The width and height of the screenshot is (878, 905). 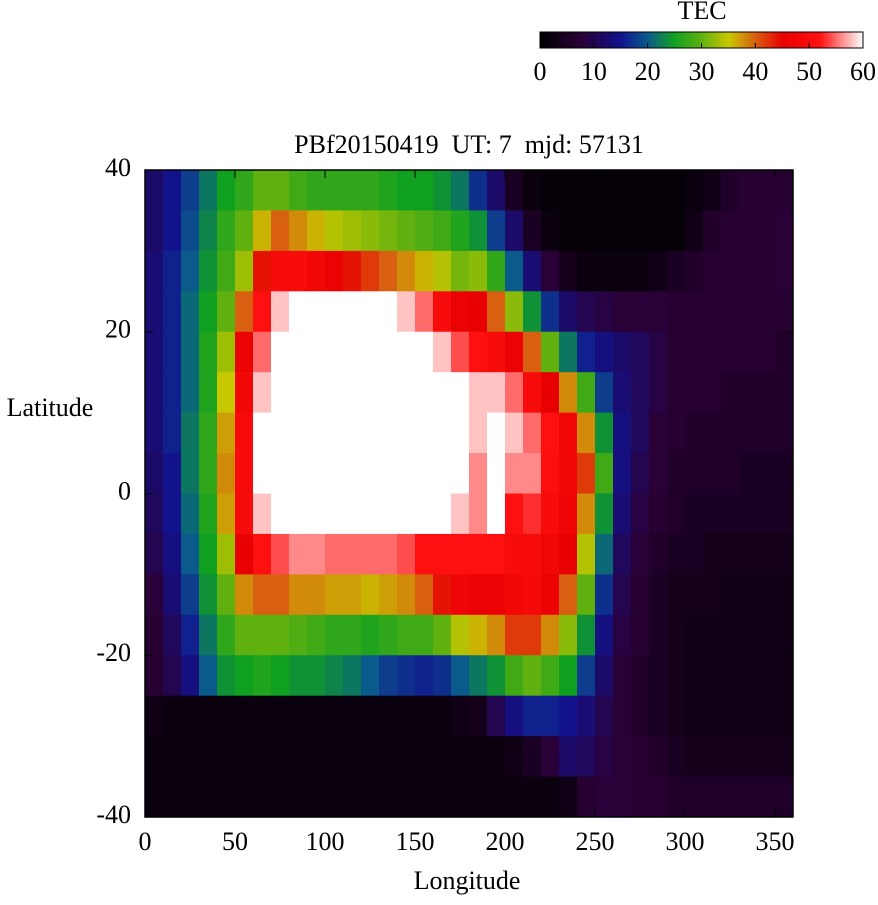 What do you see at coordinates (50, 407) in the screenshot?
I see `y-axis-label: Latitude` at bounding box center [50, 407].